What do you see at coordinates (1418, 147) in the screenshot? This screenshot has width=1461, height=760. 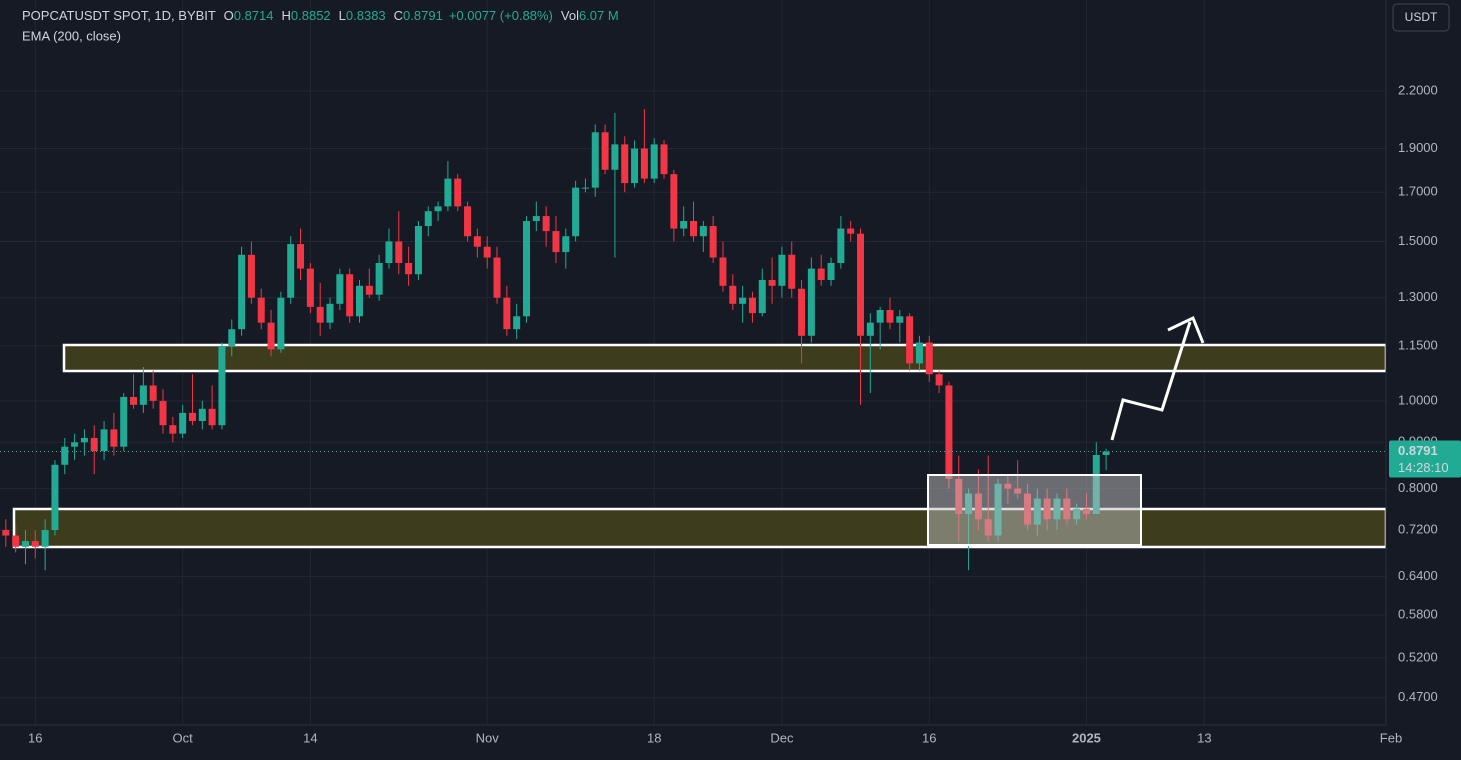 I see `y-tick-label: 1.9000` at bounding box center [1418, 147].